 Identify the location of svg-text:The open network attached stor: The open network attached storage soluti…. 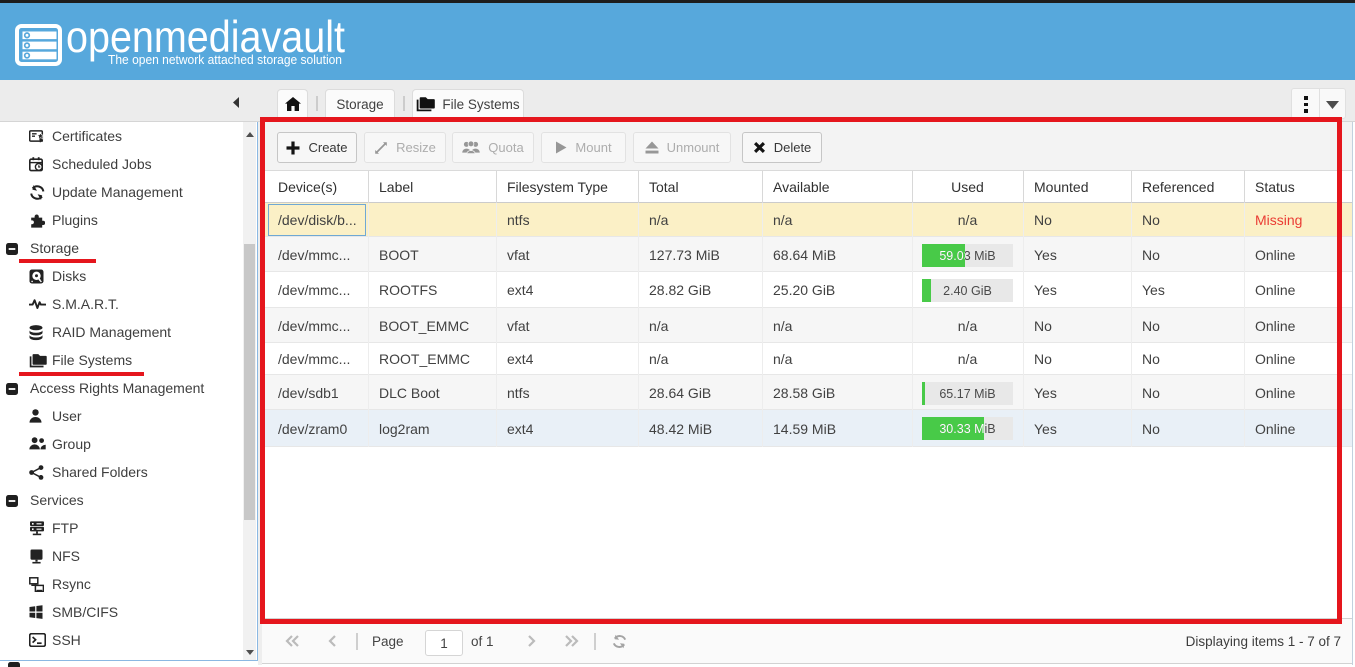
(225, 60).